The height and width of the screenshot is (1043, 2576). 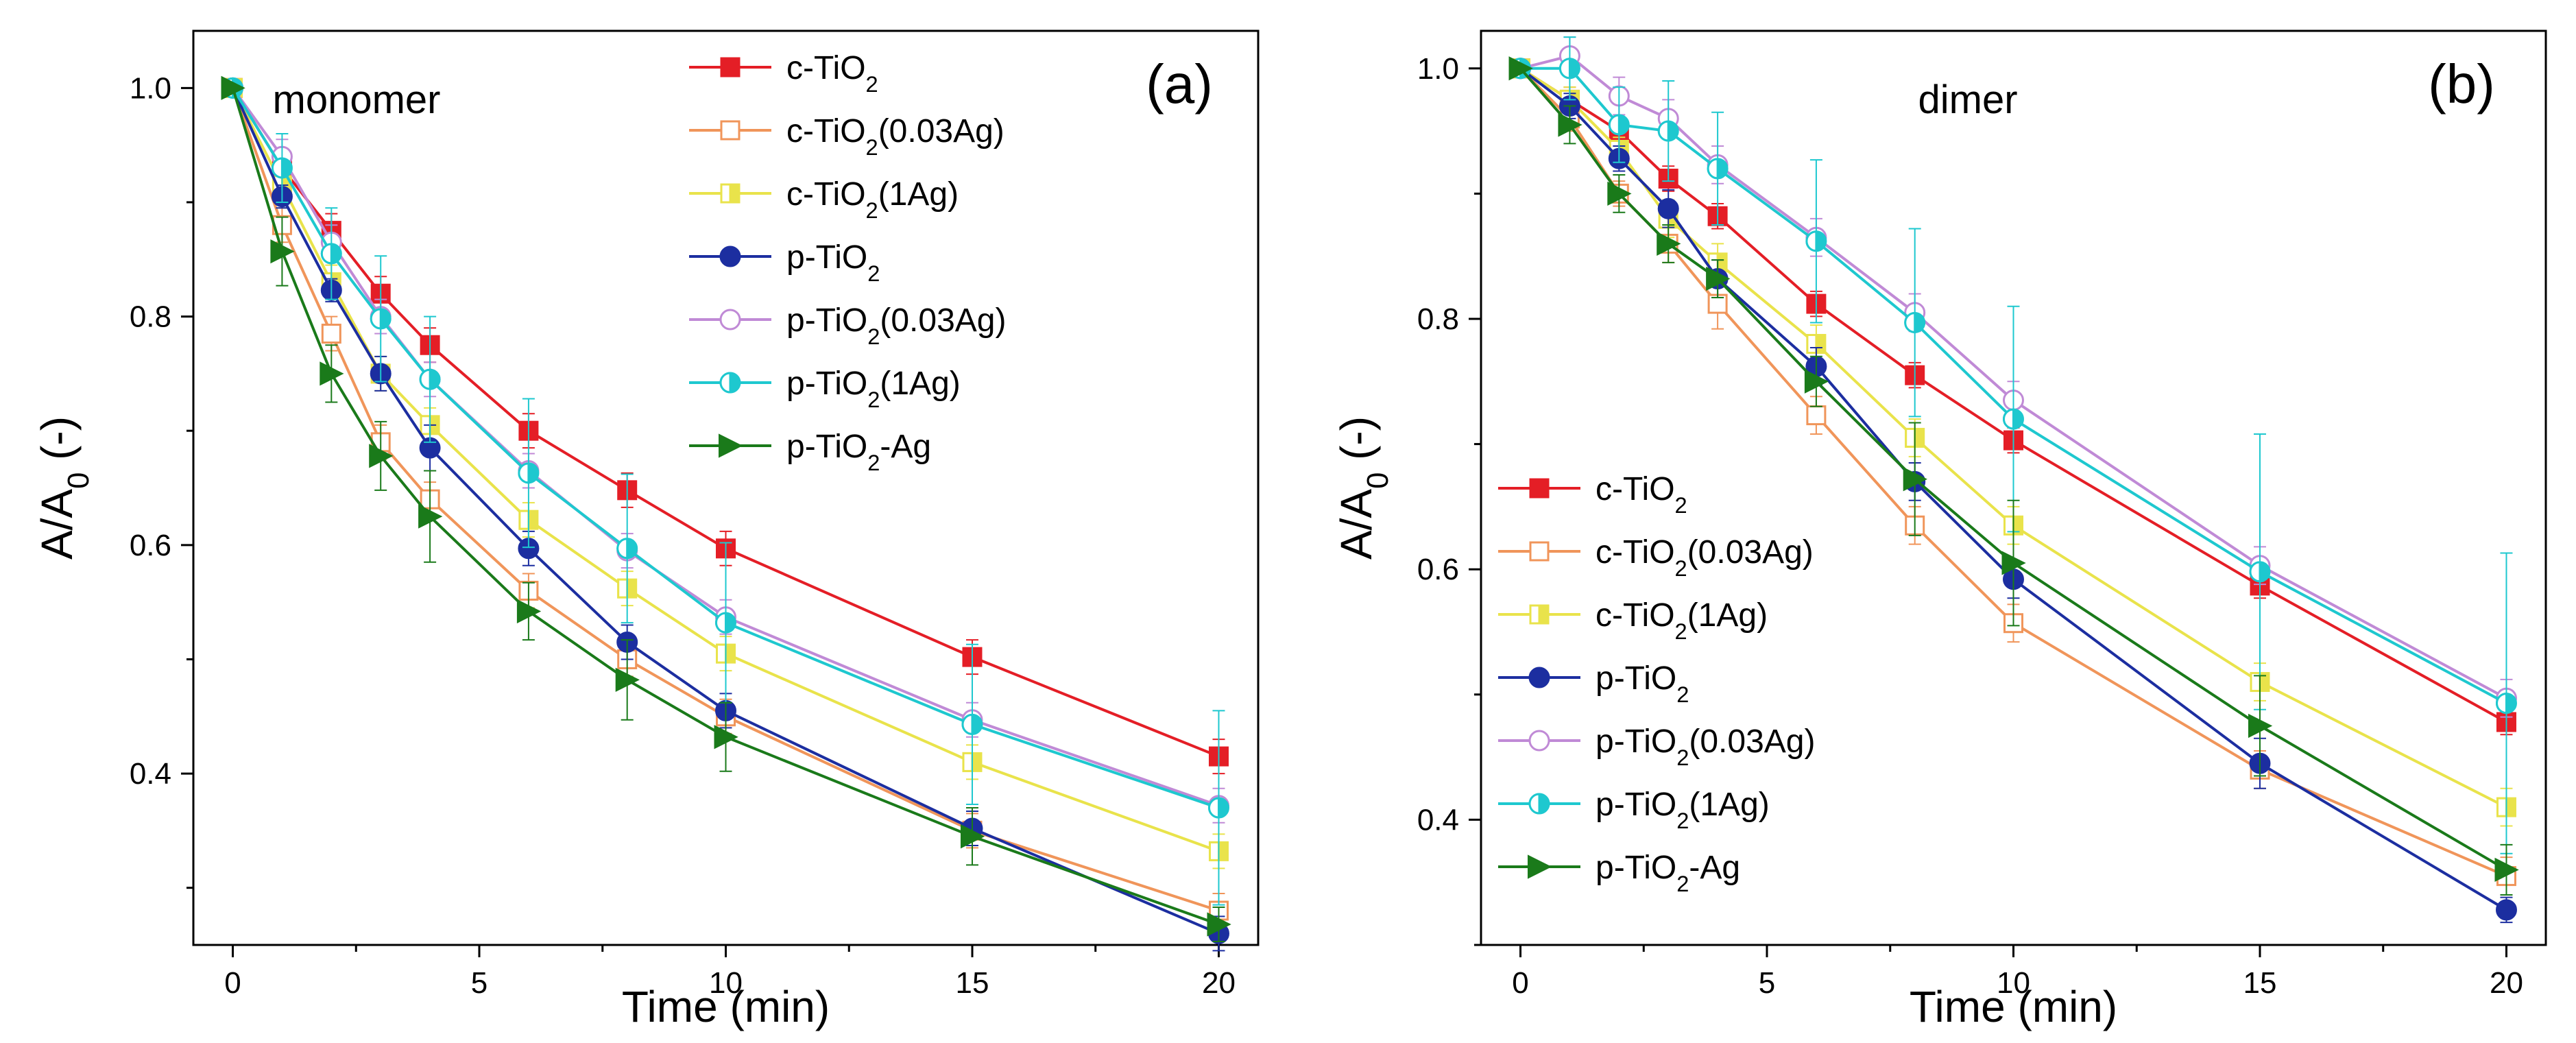 What do you see at coordinates (896, 325) in the screenshot?
I see `legend-label: p-TiO2(0.03Ag)` at bounding box center [896, 325].